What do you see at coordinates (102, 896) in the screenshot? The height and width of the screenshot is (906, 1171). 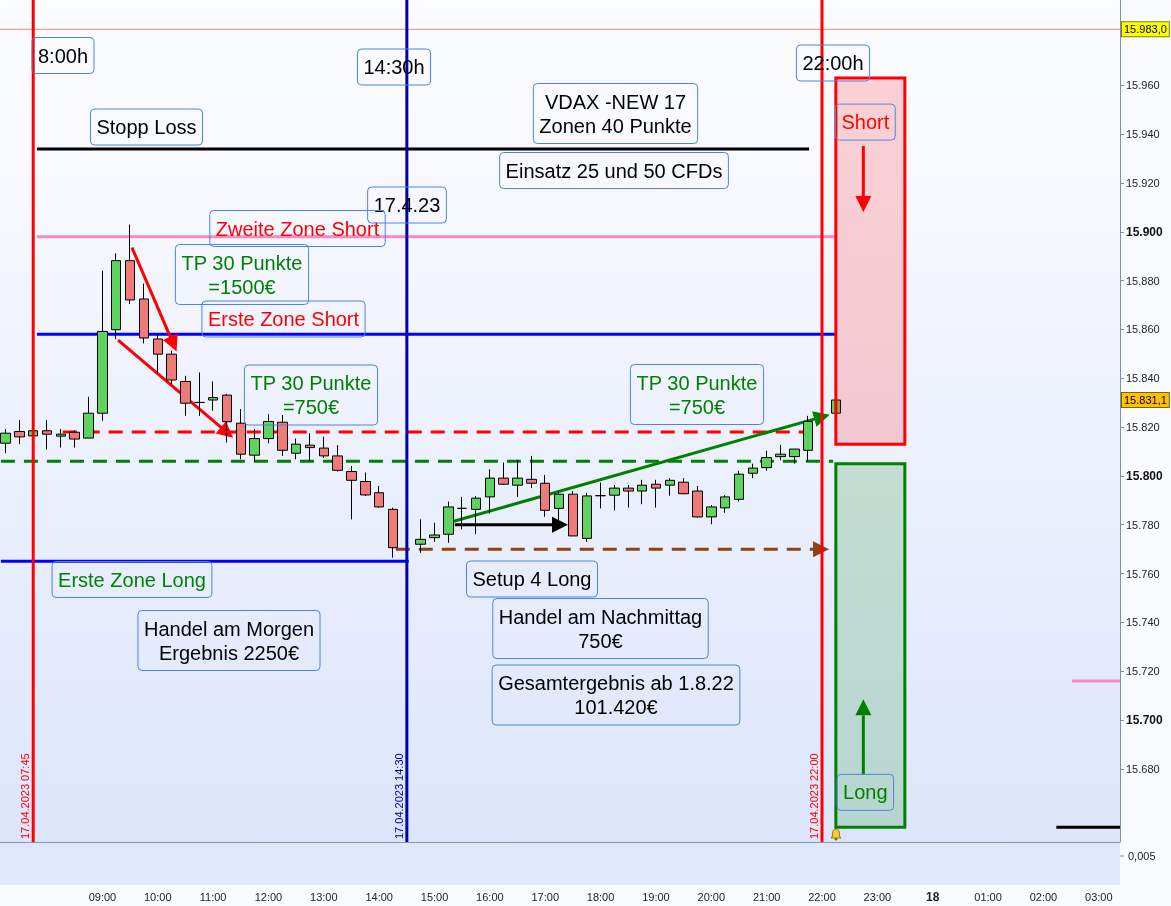 I see `x-tick-label: 09:00` at bounding box center [102, 896].